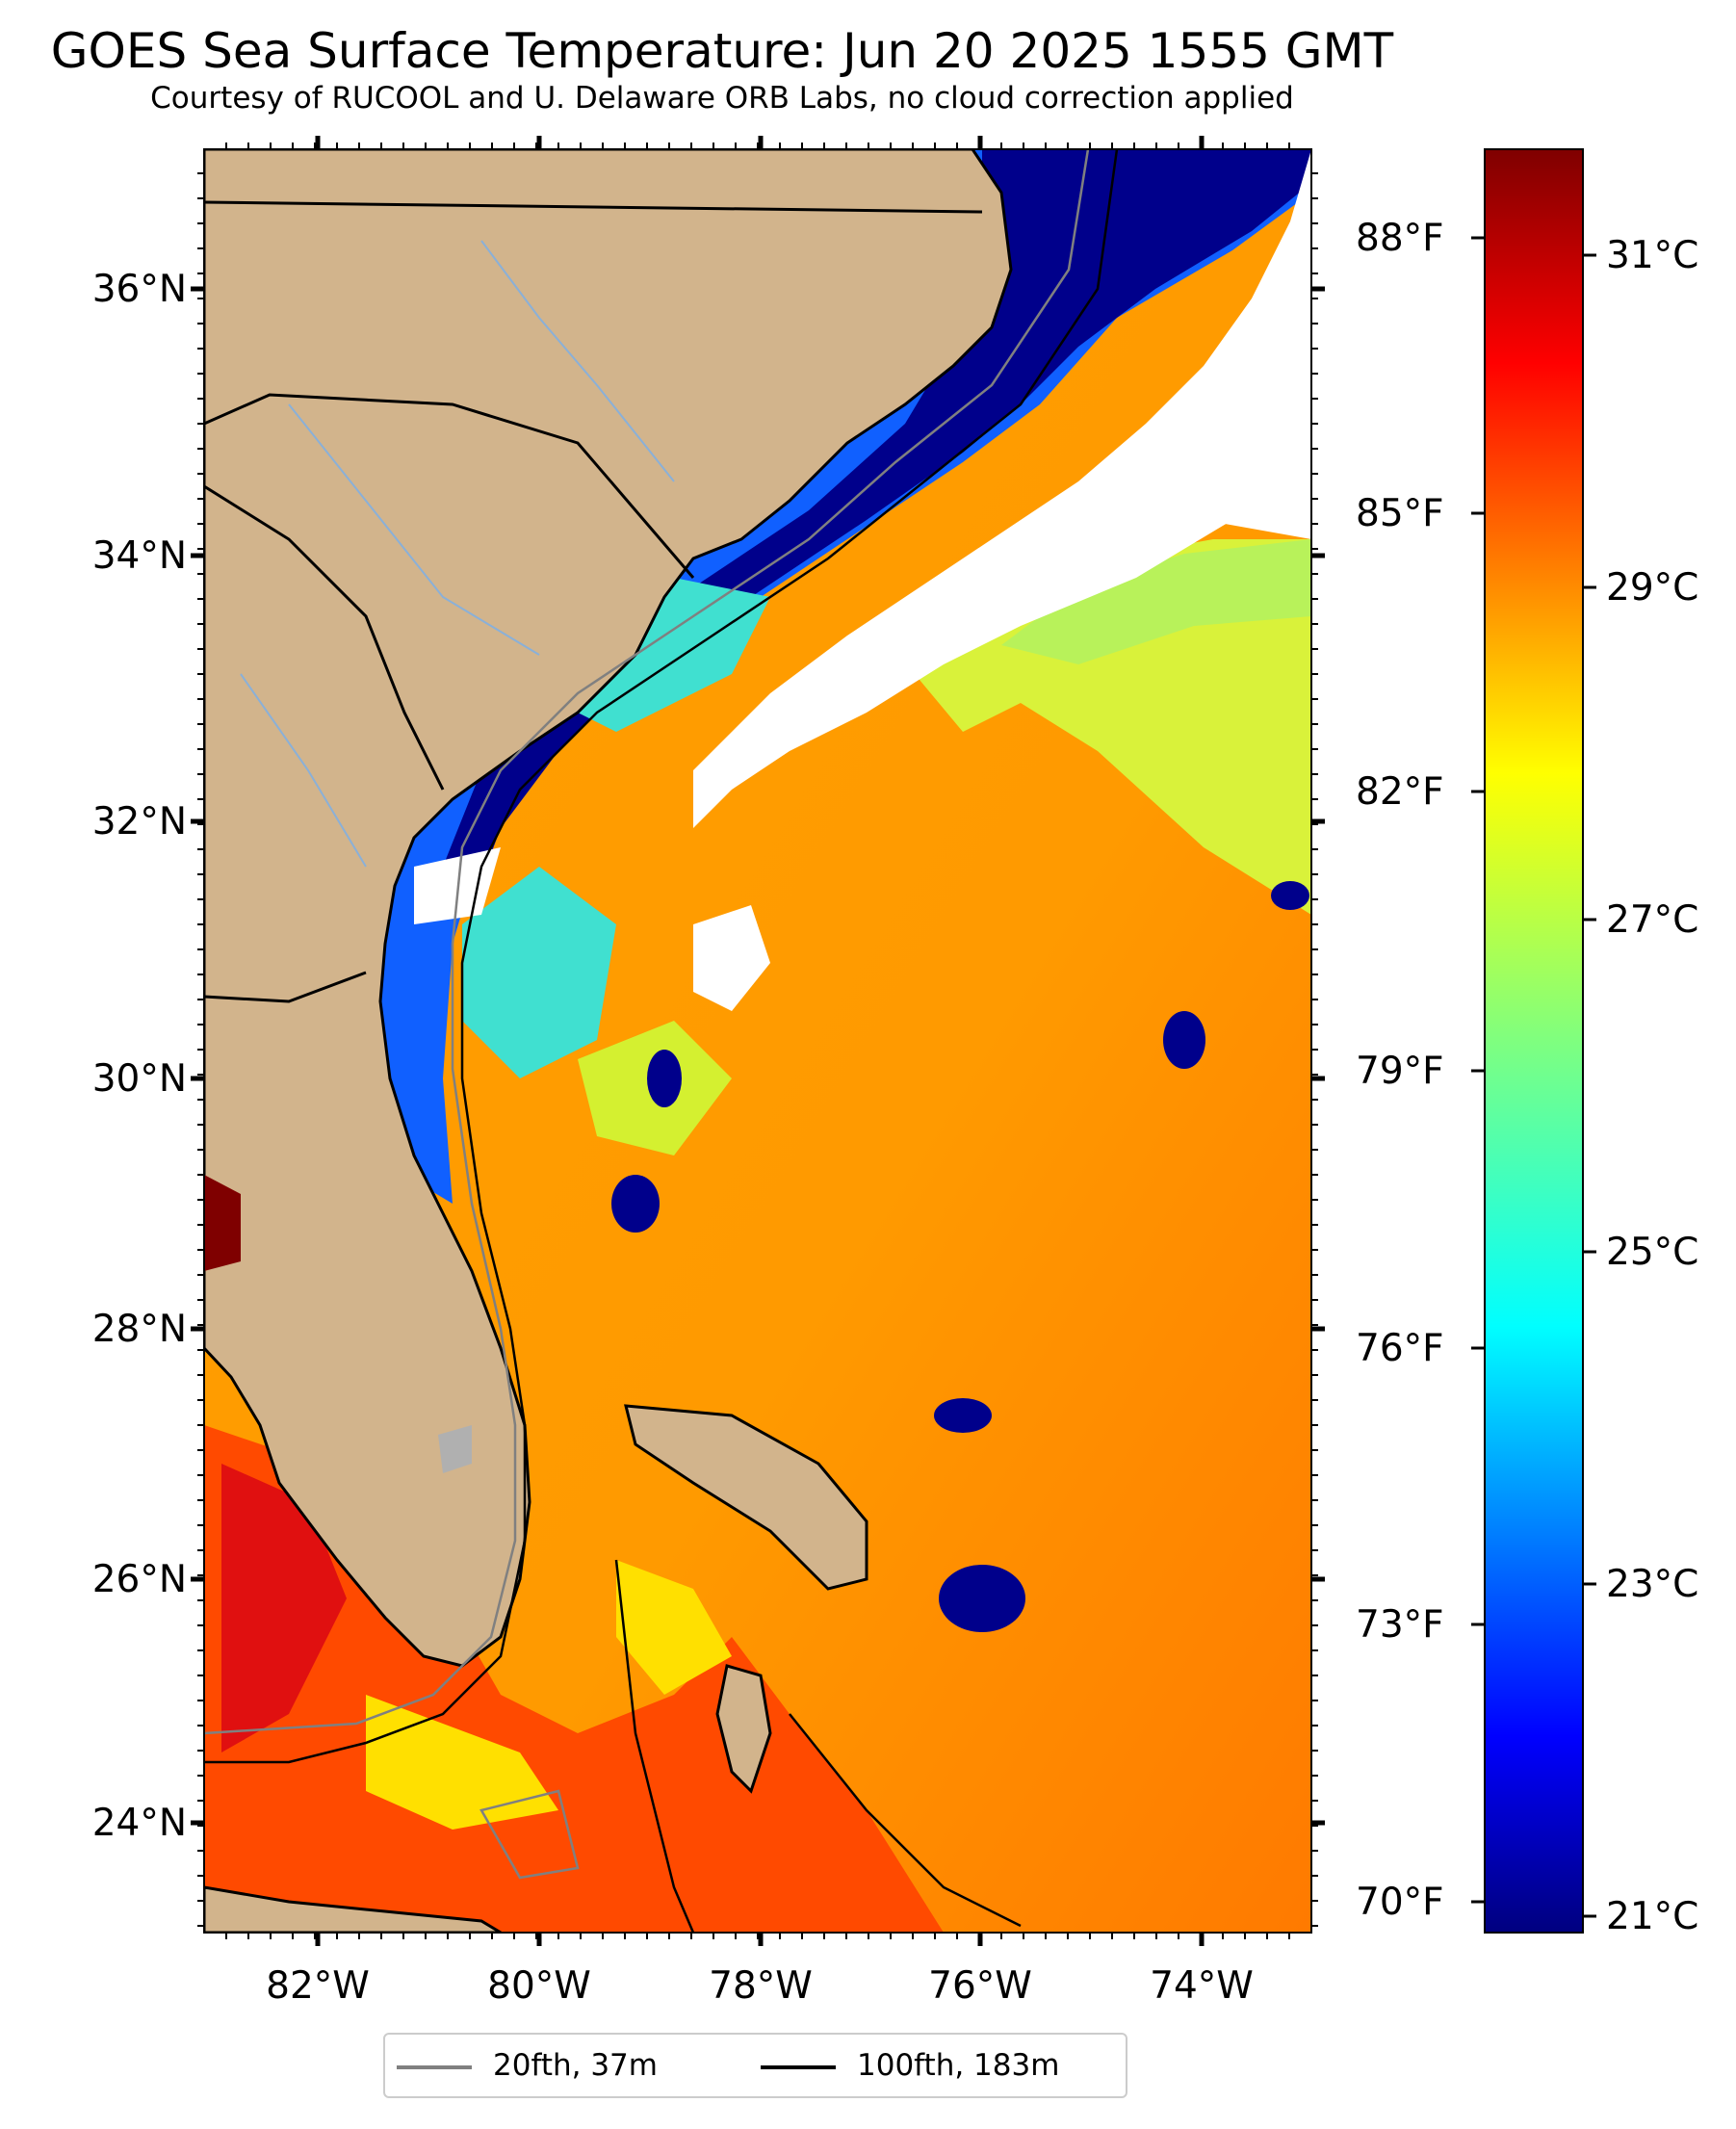 The width and height of the screenshot is (1736, 2129). I want to click on lon-tick-label: 76°W, so click(980, 1986).